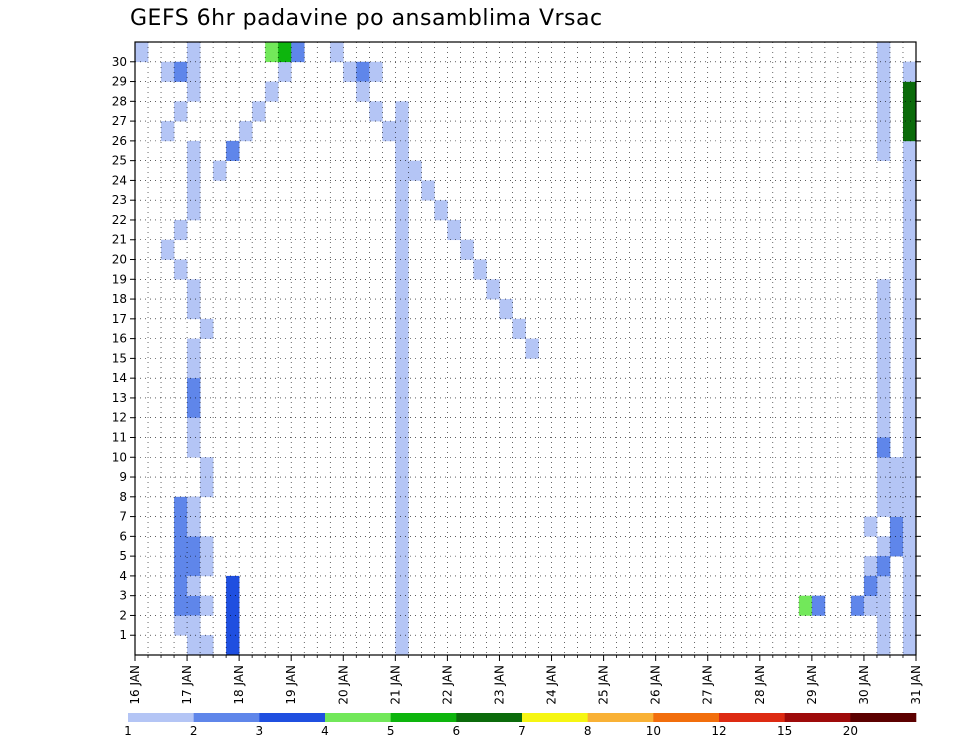 This screenshot has width=960, height=742. I want to click on x-tick-label: 24 JAN, so click(552, 685).